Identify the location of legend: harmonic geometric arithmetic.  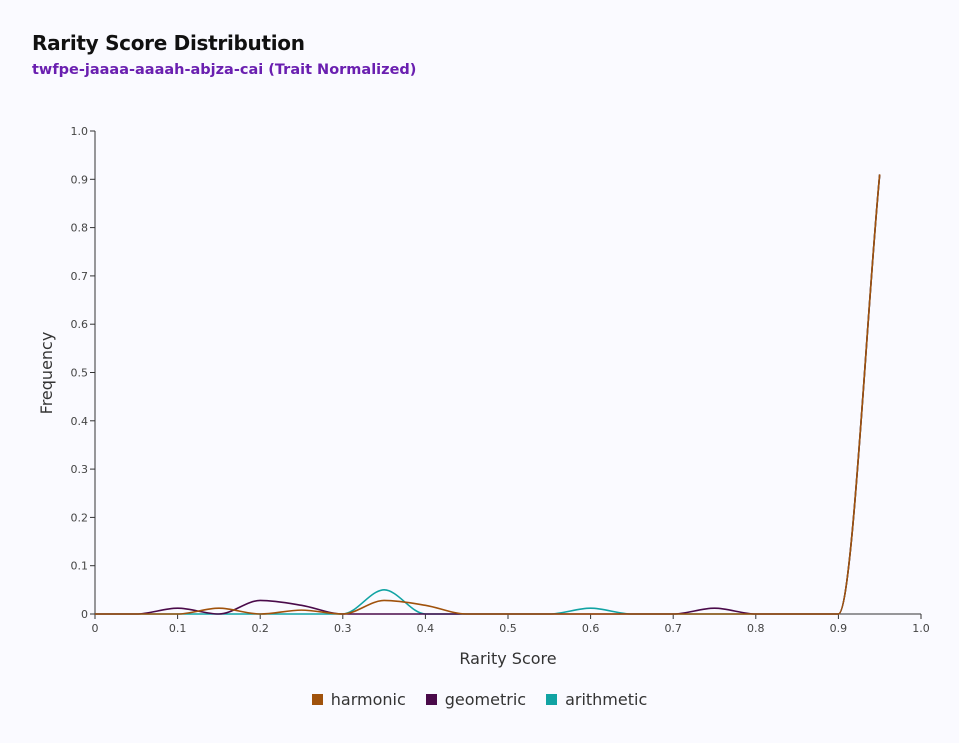
(479, 699).